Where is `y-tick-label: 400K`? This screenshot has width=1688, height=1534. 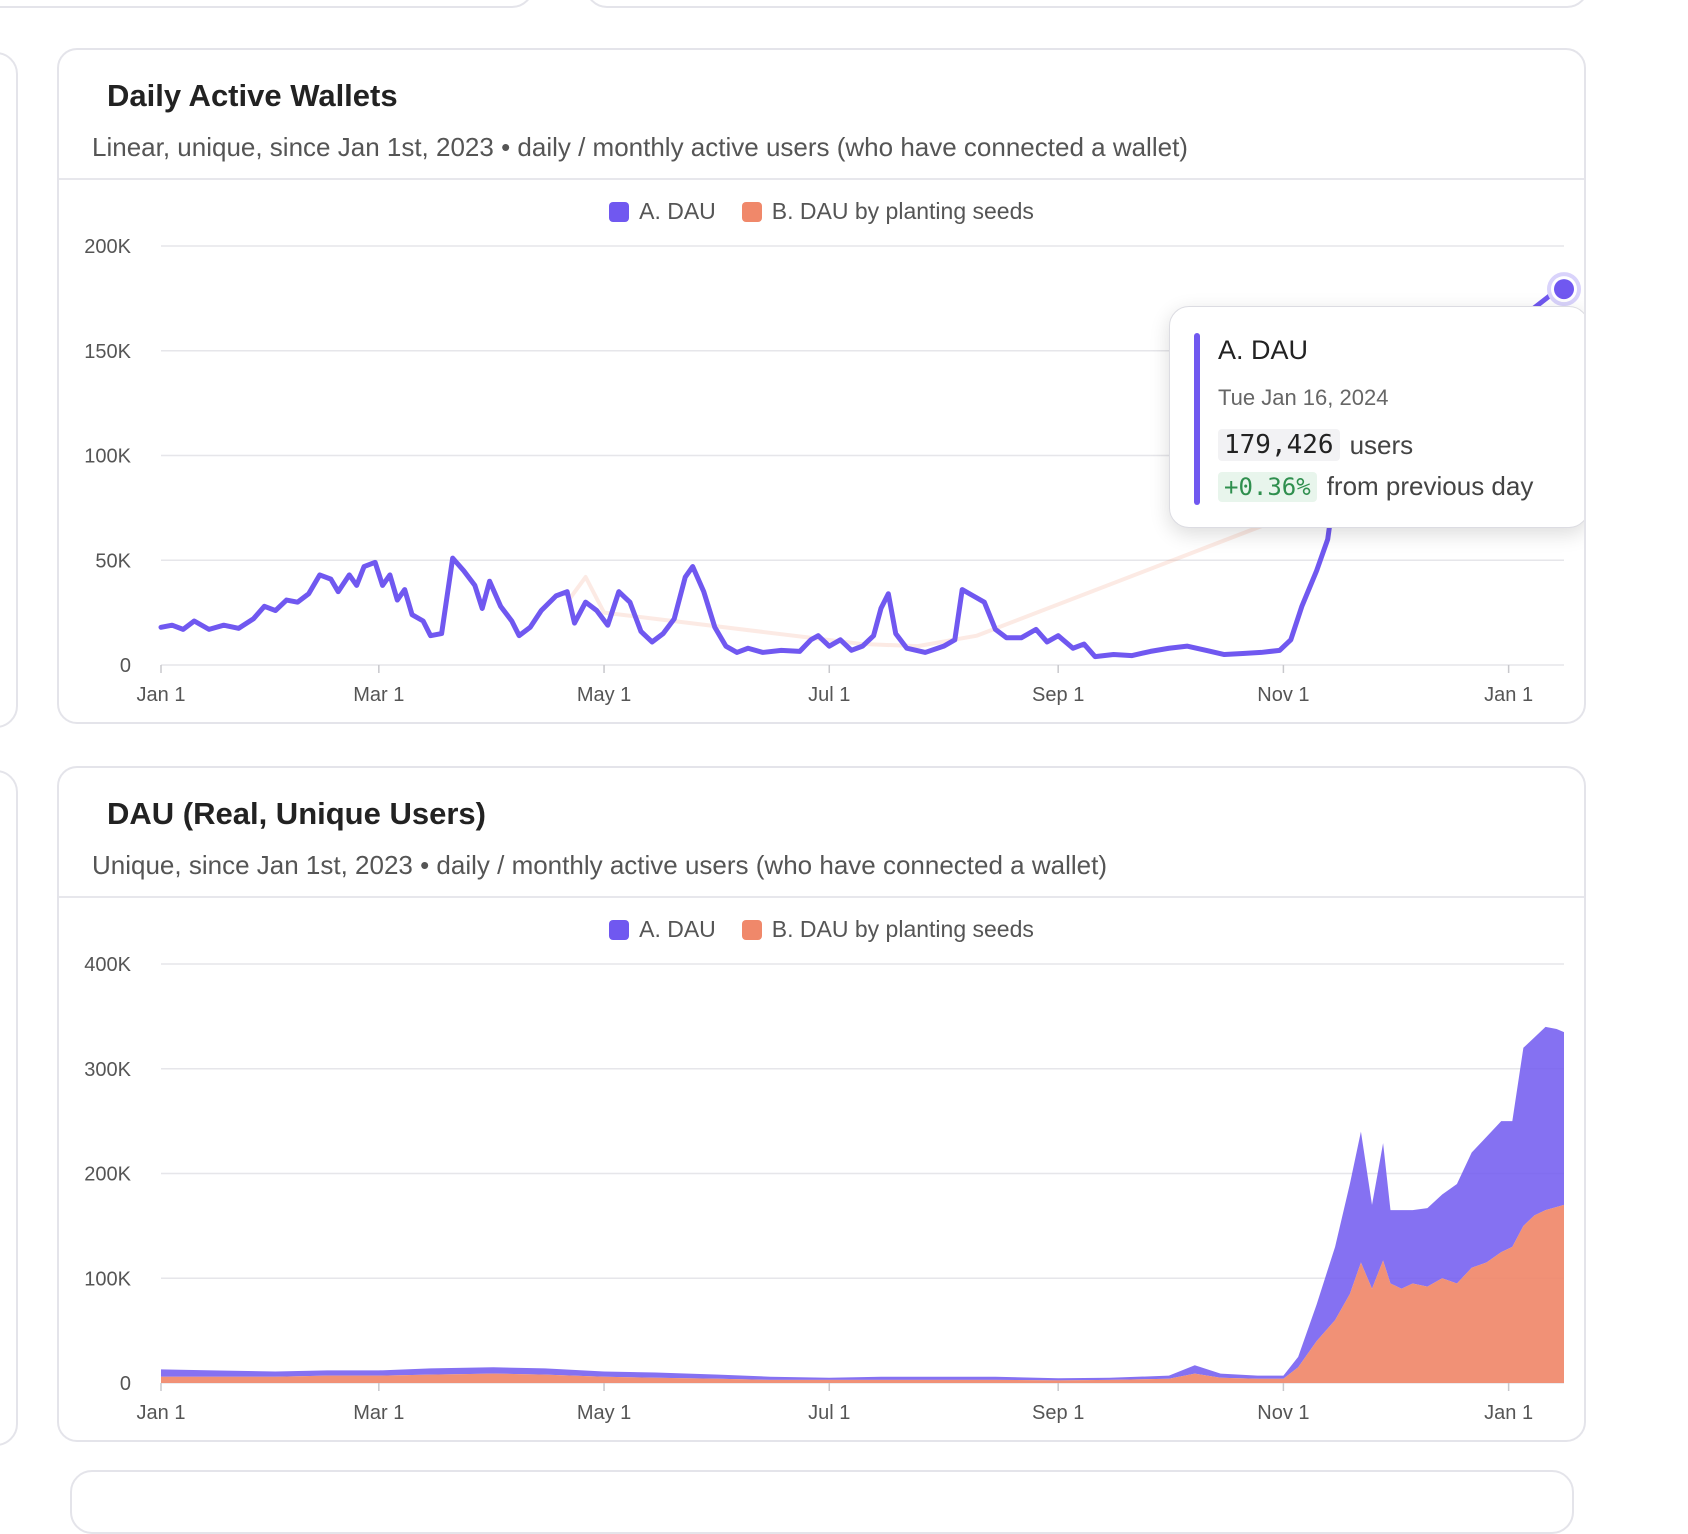 y-tick-label: 400K is located at coordinates (107, 965).